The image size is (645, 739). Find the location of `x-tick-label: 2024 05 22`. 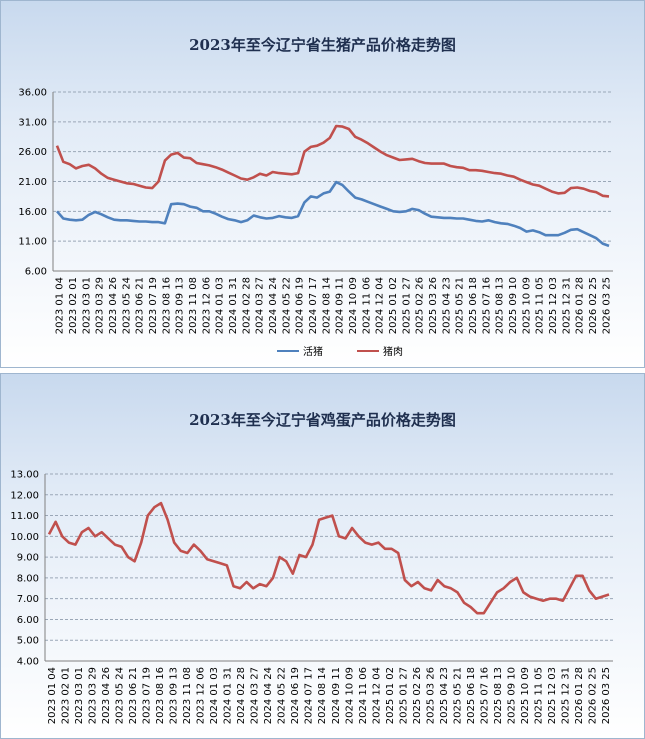

x-tick-label: 2024 05 22 is located at coordinates (286, 305).